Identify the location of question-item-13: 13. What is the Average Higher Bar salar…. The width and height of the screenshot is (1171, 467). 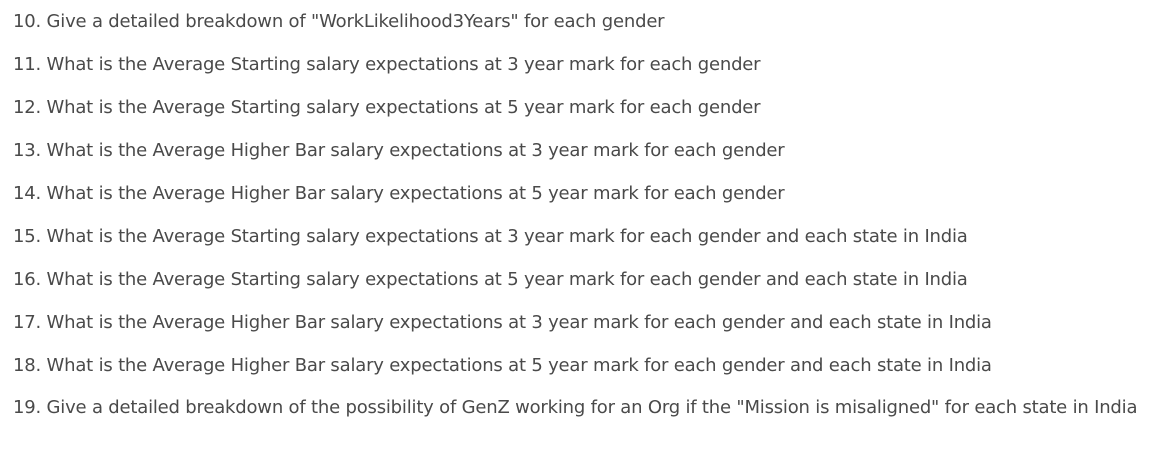
(399, 150).